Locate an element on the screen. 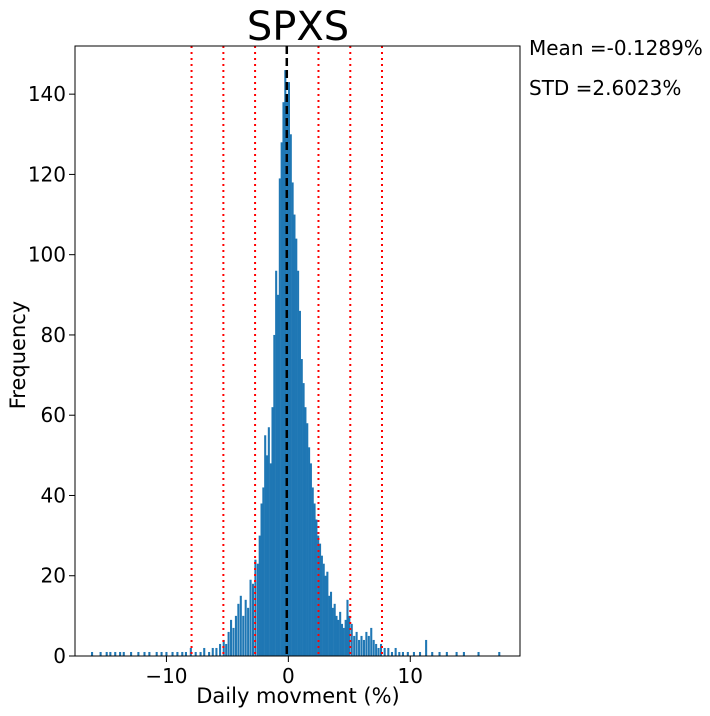 The height and width of the screenshot is (716, 710). y-tick-label: 140 is located at coordinates (47, 94).